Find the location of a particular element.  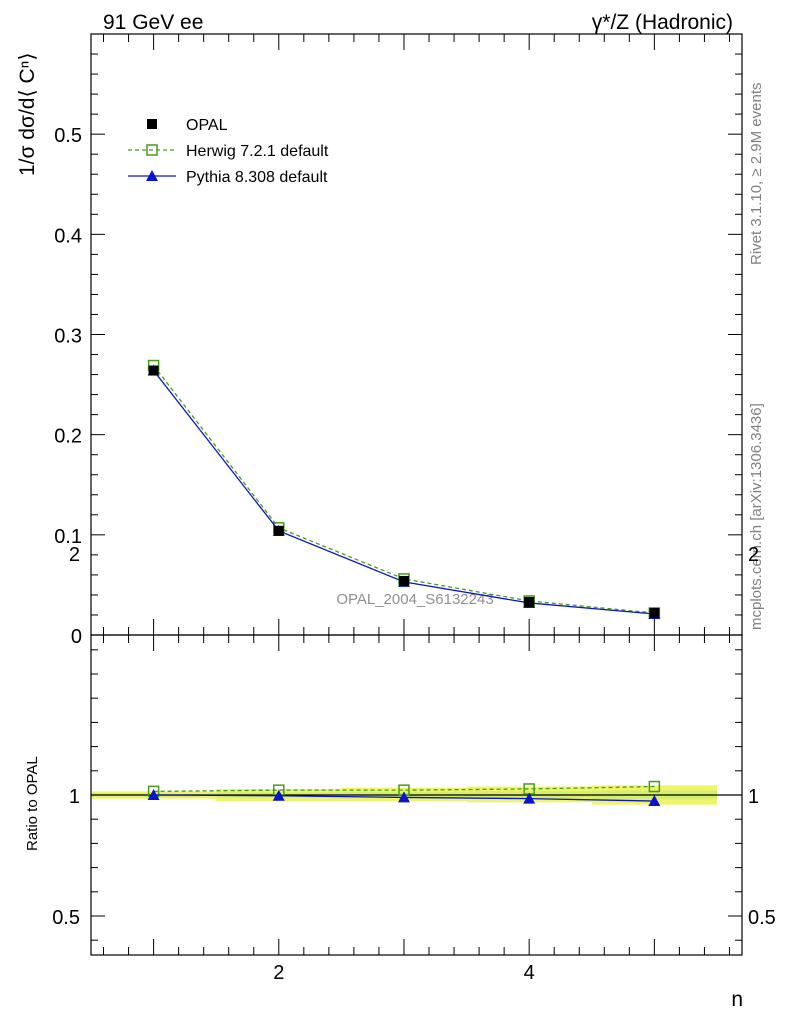

mcplots-label: mcplots.cern.ch [arXiv:1306.3436] is located at coordinates (756, 516).